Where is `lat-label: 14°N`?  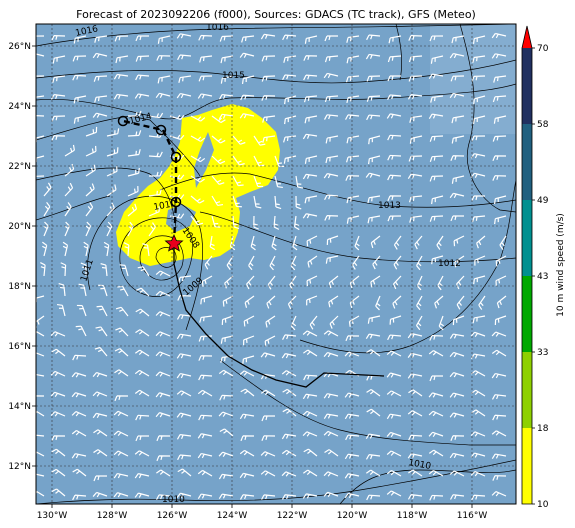 lat-label: 14°N is located at coordinates (19, 407).